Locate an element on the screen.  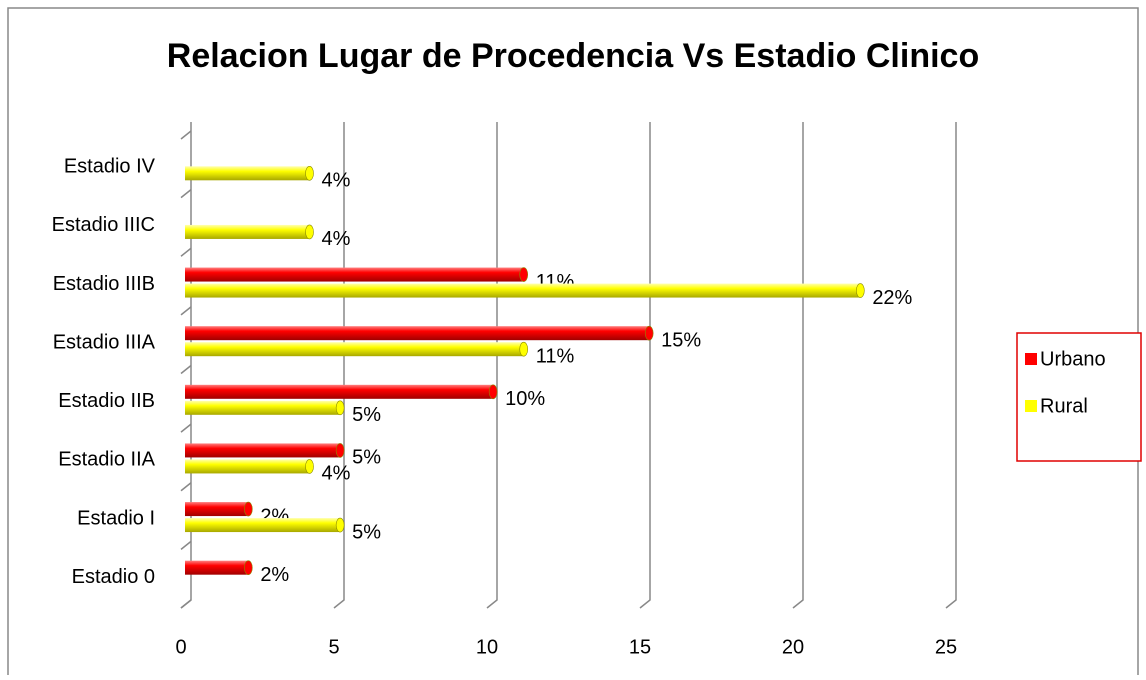
data-label: 2% is located at coordinates (274, 575).